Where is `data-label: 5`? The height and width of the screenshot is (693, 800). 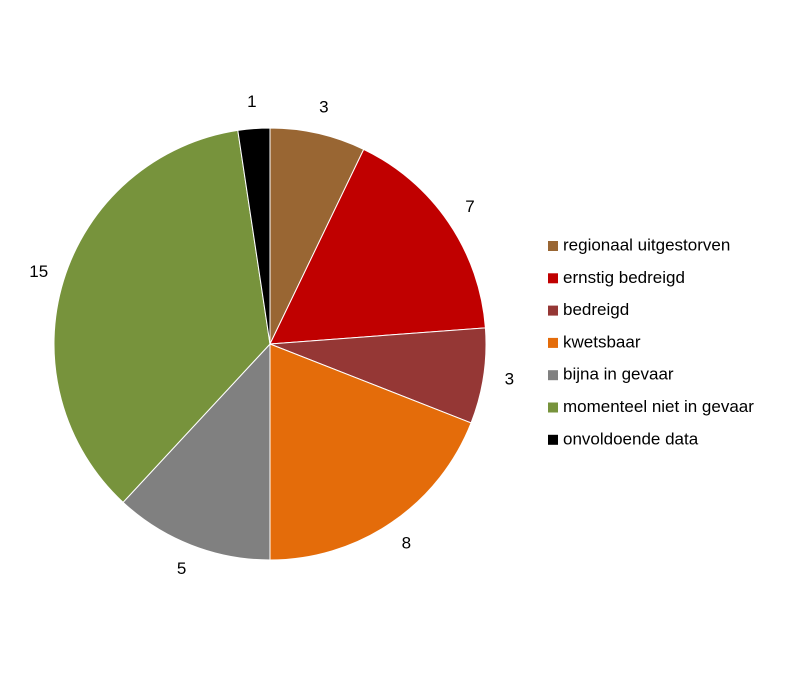
data-label: 5 is located at coordinates (181, 568).